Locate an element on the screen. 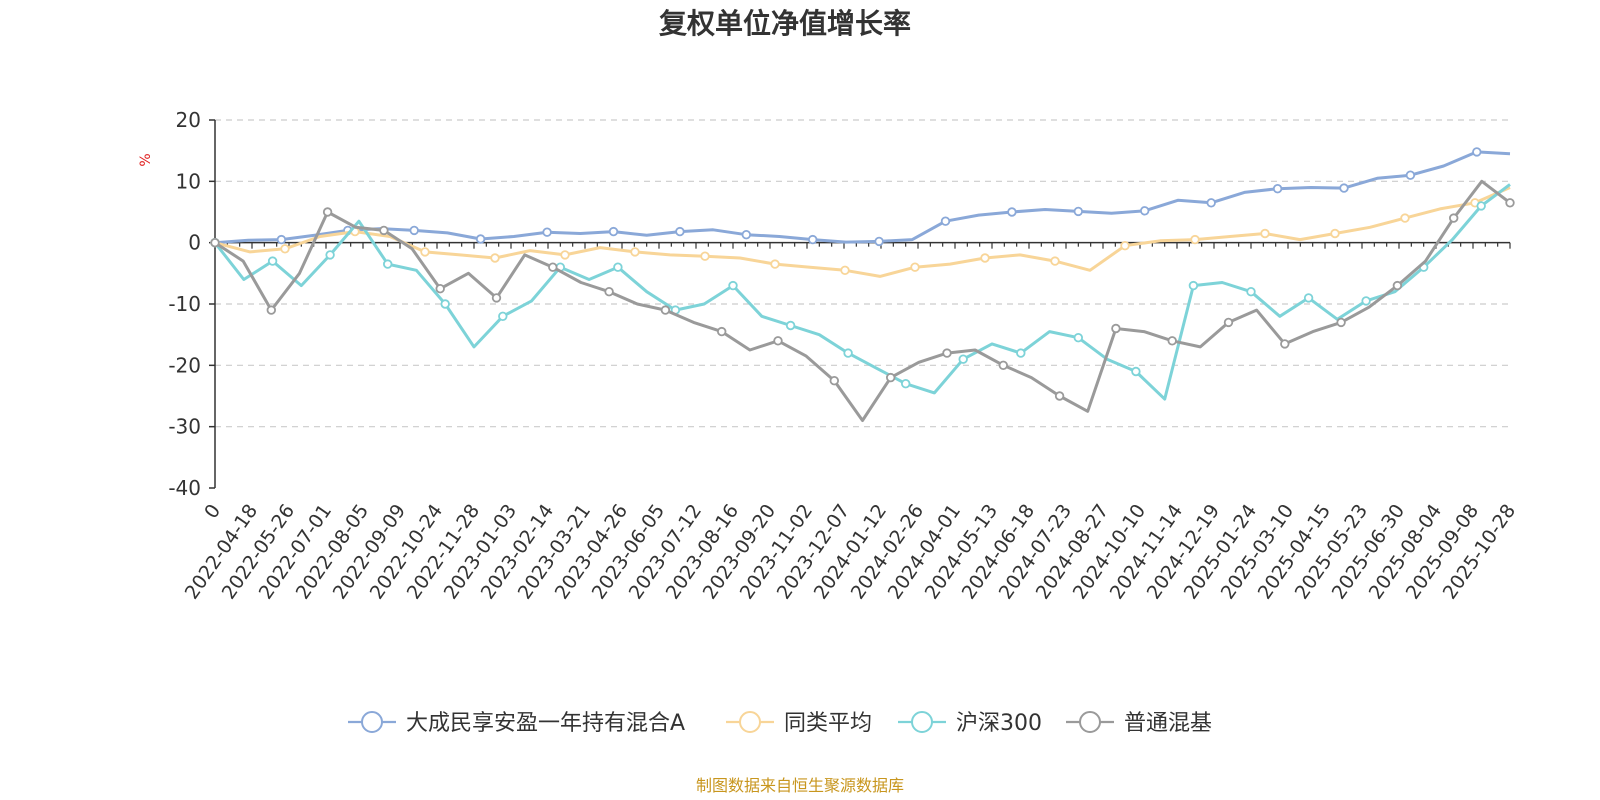 This screenshot has height=800, width=1600. y-tick-label: 0 is located at coordinates (194, 243).